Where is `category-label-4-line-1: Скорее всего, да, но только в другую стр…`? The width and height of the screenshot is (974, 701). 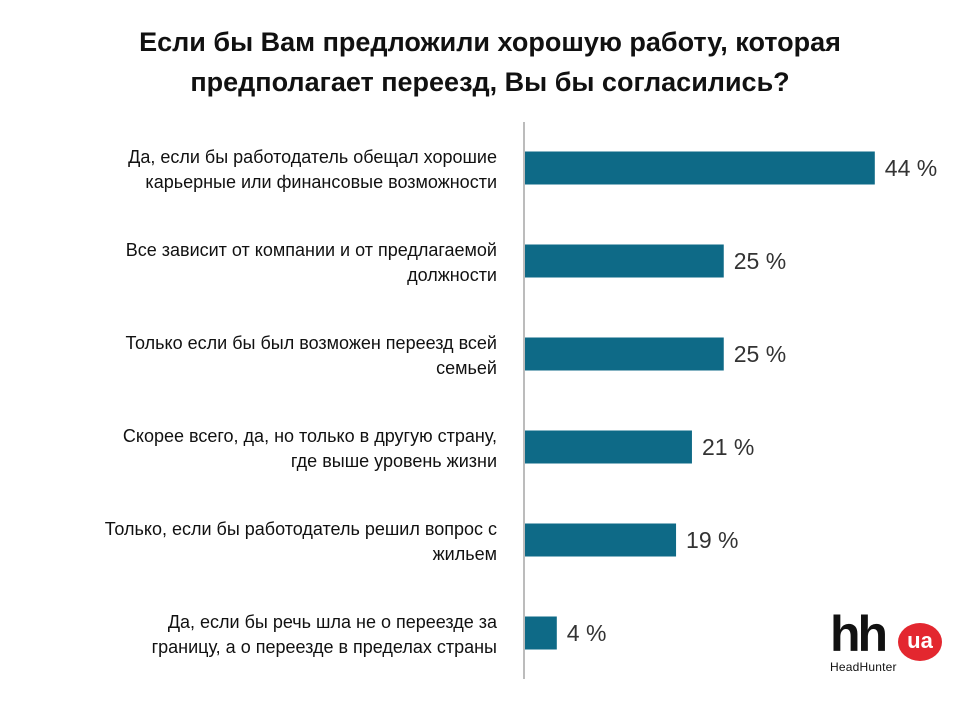
category-label-4-line-1: Скорее всего, да, но только в другую стр… is located at coordinates (310, 436).